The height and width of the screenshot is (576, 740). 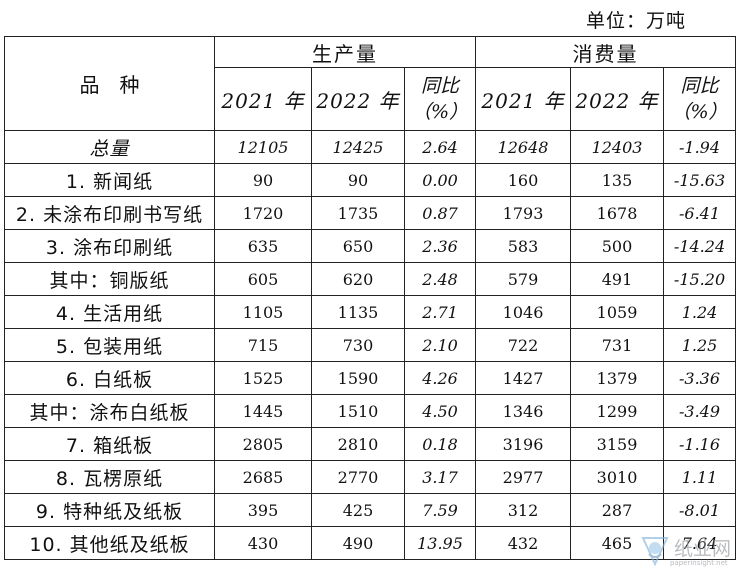 What do you see at coordinates (617, 99) in the screenshot?
I see `consumption-2022-header: 2022 年` at bounding box center [617, 99].